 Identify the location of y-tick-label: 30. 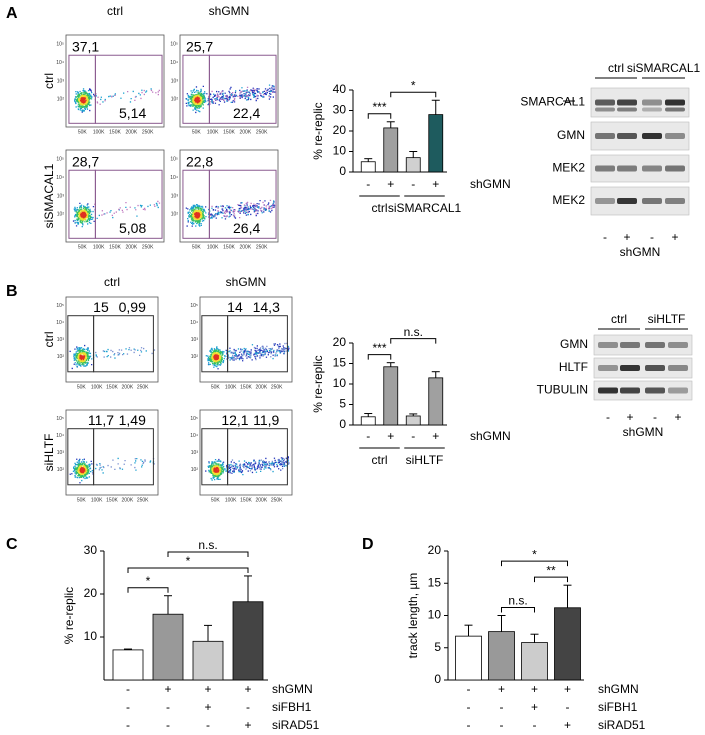
(91, 550).